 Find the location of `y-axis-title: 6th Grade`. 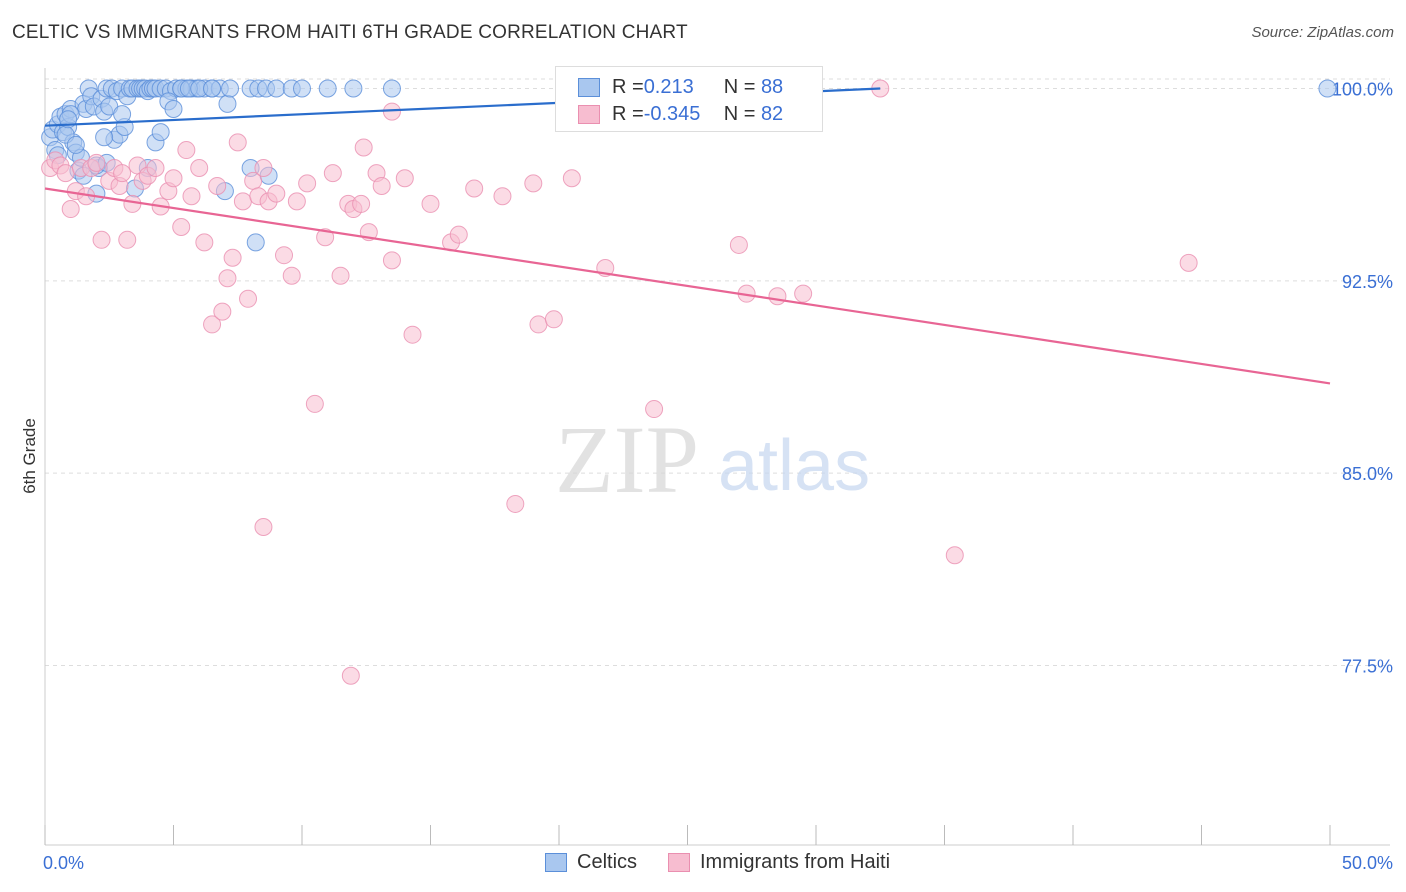

y-axis-title: 6th Grade is located at coordinates (29, 456).